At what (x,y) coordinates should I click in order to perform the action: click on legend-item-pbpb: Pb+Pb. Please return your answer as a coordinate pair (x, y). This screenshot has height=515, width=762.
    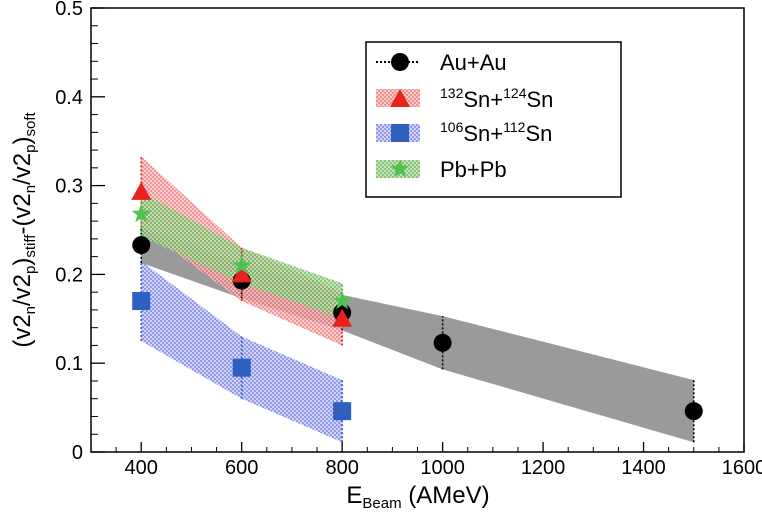
    Looking at the image, I should click on (441, 169).